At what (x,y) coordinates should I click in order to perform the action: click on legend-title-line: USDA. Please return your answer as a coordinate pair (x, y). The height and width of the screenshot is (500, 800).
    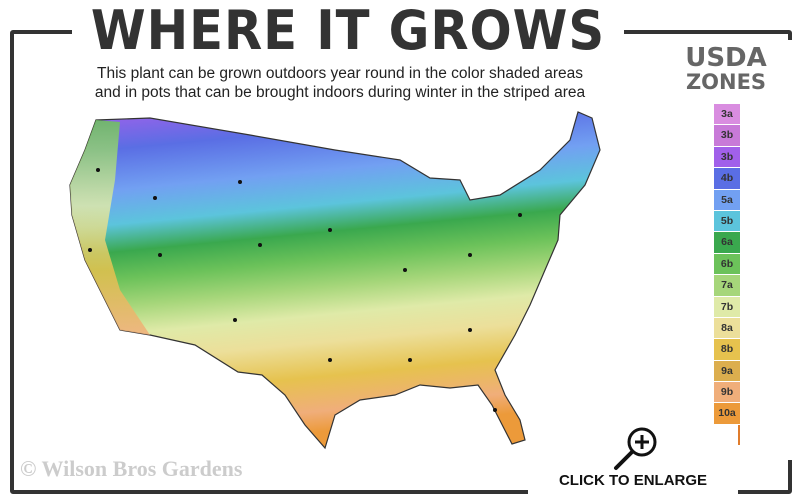
    Looking at the image, I should click on (726, 58).